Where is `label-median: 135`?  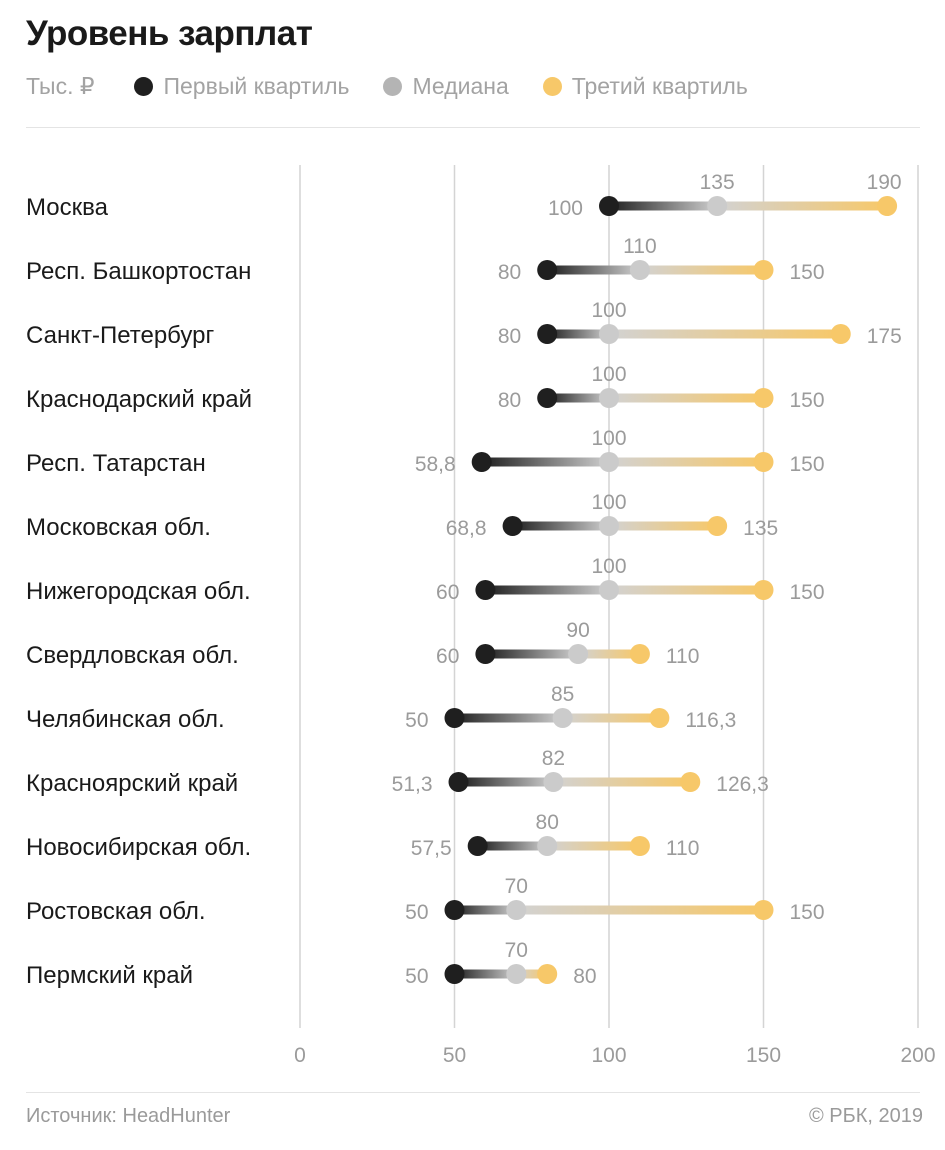 label-median: 135 is located at coordinates (717, 182).